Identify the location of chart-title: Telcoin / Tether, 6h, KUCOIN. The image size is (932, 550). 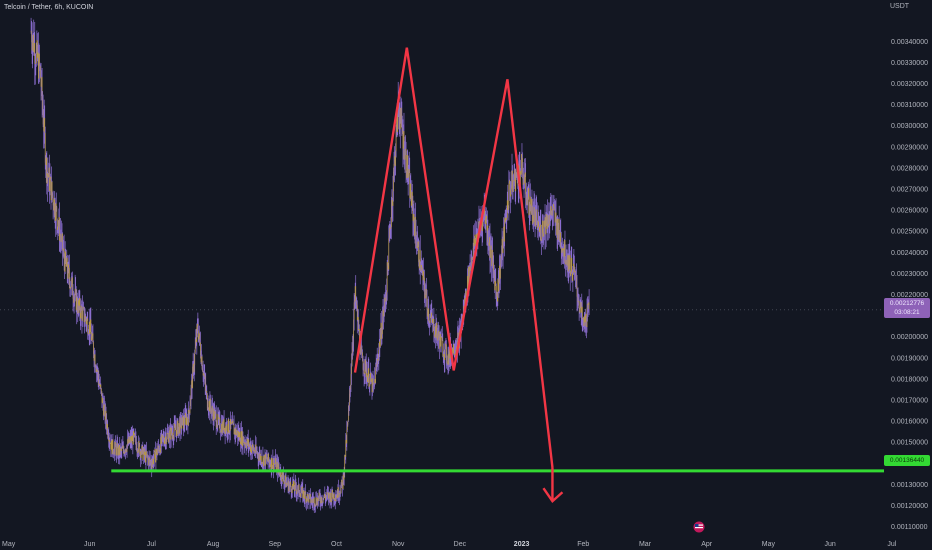
(49, 7).